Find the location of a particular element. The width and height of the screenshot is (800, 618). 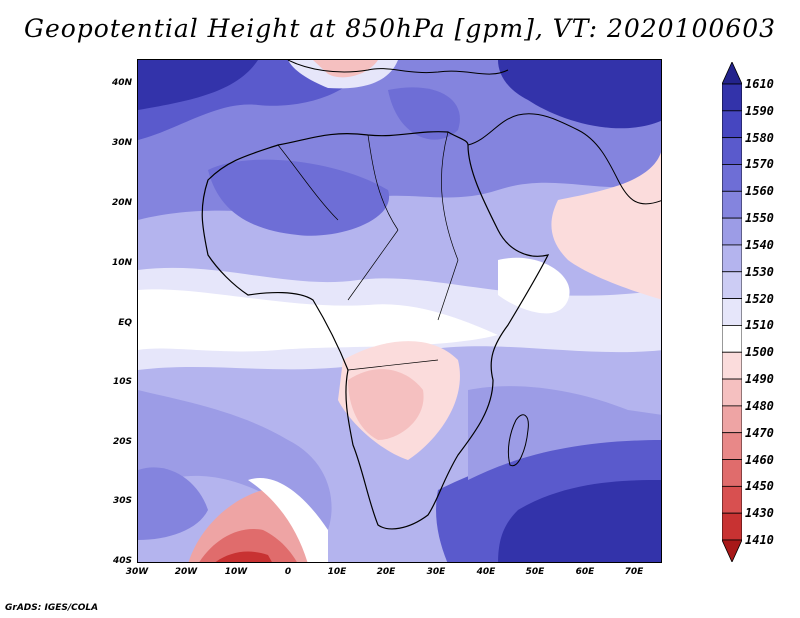

lat-label-10n: 10N is located at coordinates (121, 263).